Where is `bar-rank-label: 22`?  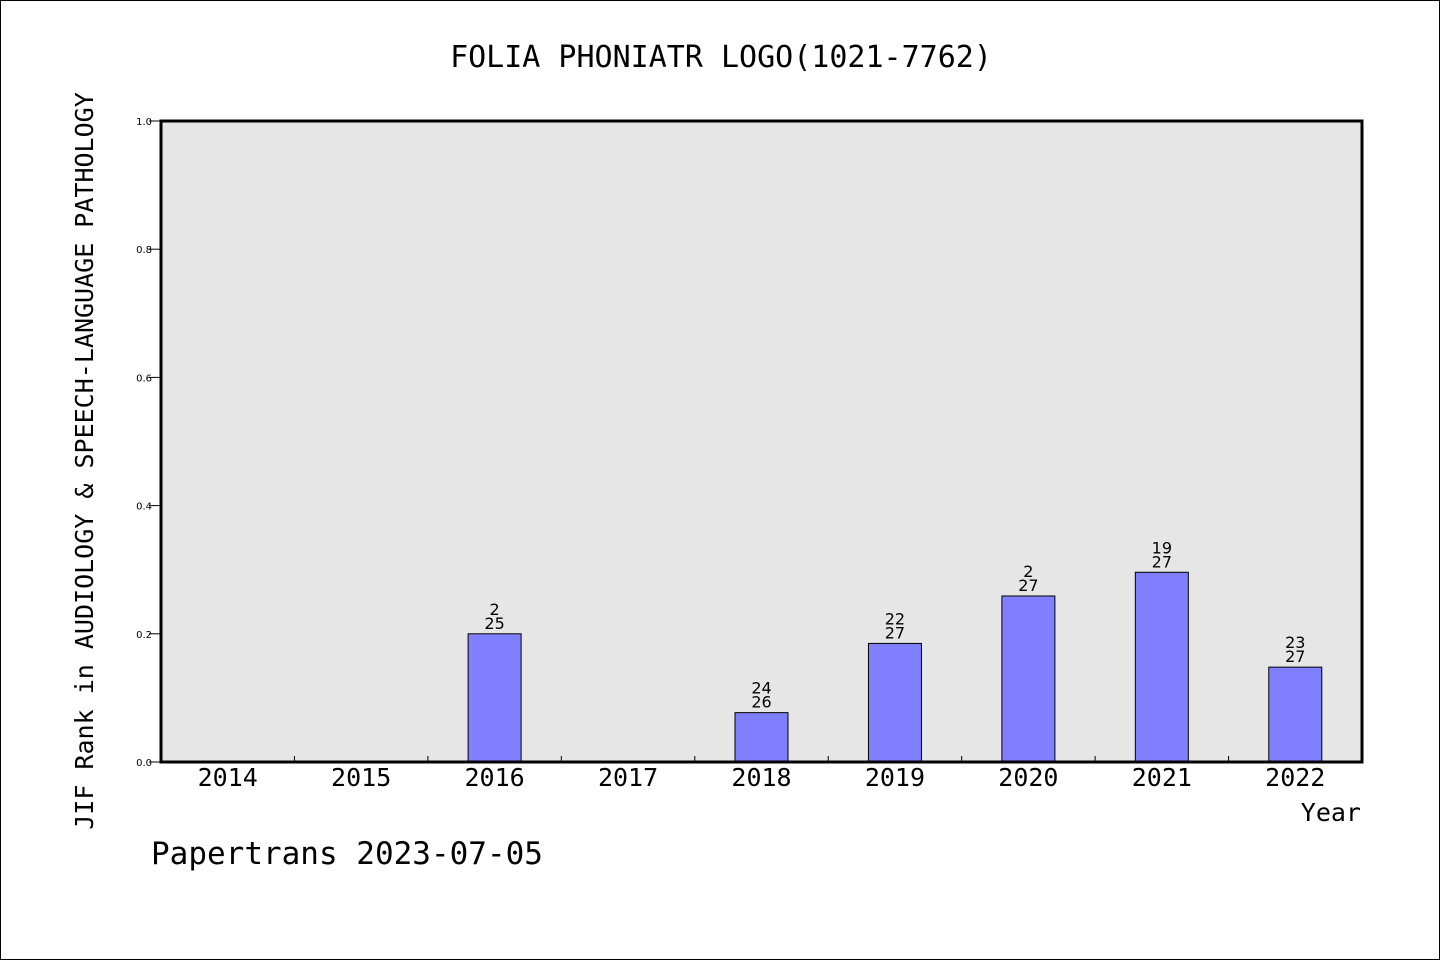 bar-rank-label: 22 is located at coordinates (895, 618).